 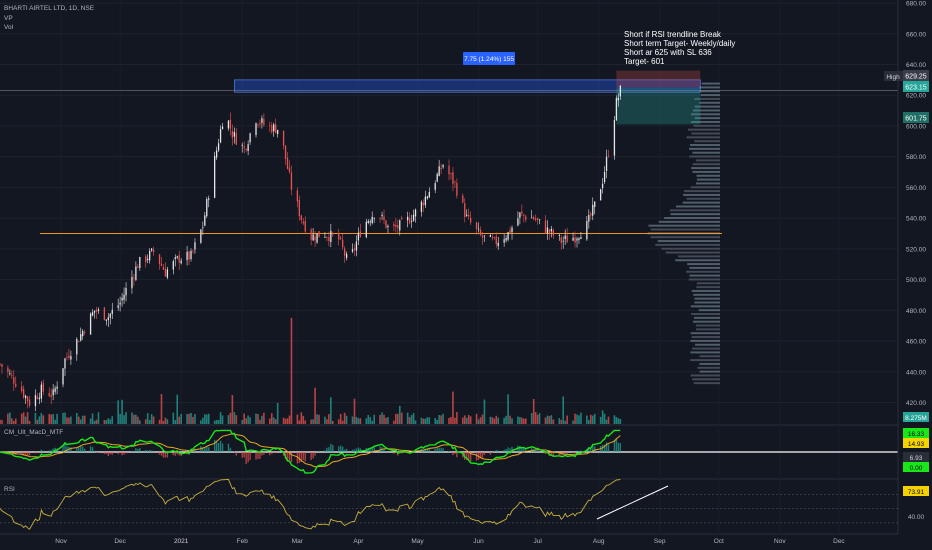 What do you see at coordinates (33, 432) in the screenshot?
I see `macd-title: CM_Ult_MacD_MTF` at bounding box center [33, 432].